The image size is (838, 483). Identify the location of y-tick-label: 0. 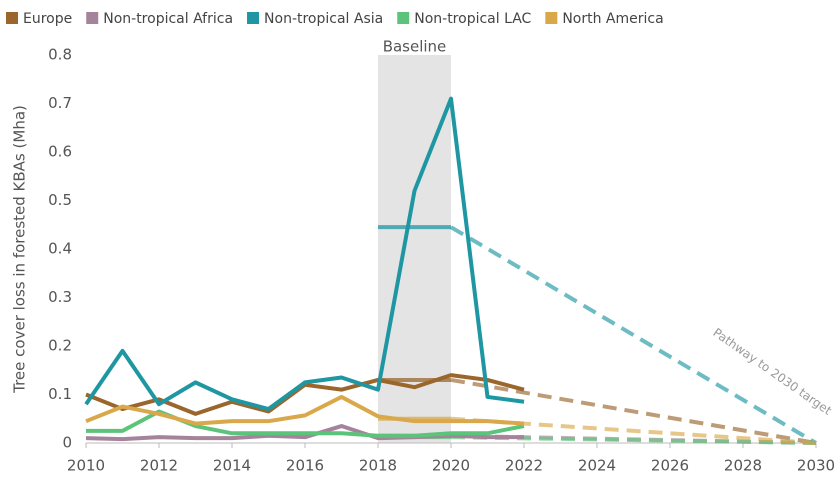
(67, 443).